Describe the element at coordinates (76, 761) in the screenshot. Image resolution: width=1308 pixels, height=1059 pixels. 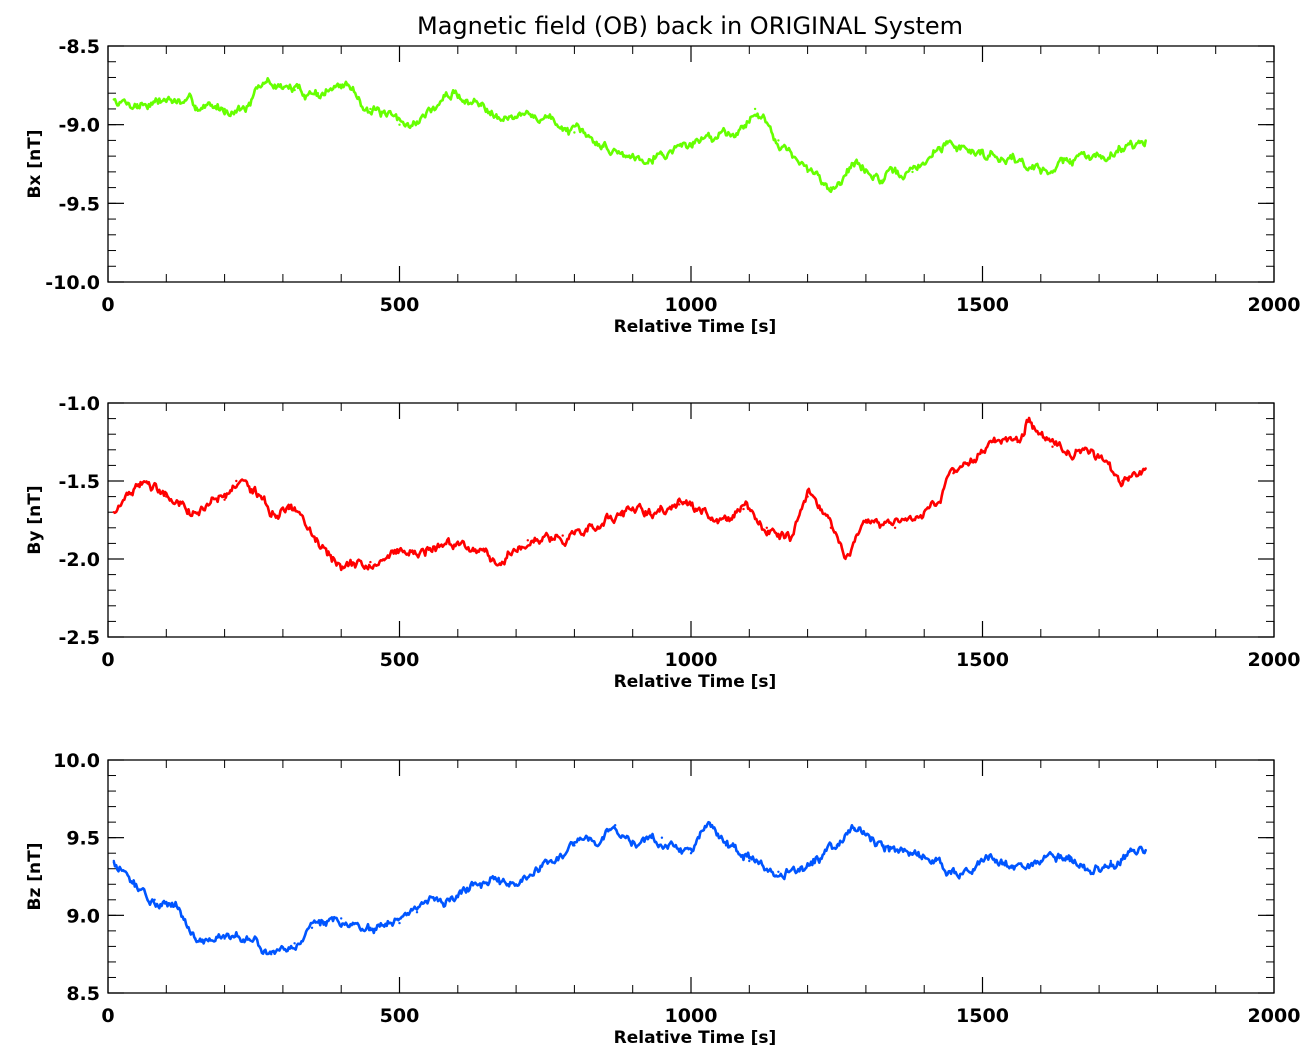
I see `bz-ytick-label: 10.0` at that location.